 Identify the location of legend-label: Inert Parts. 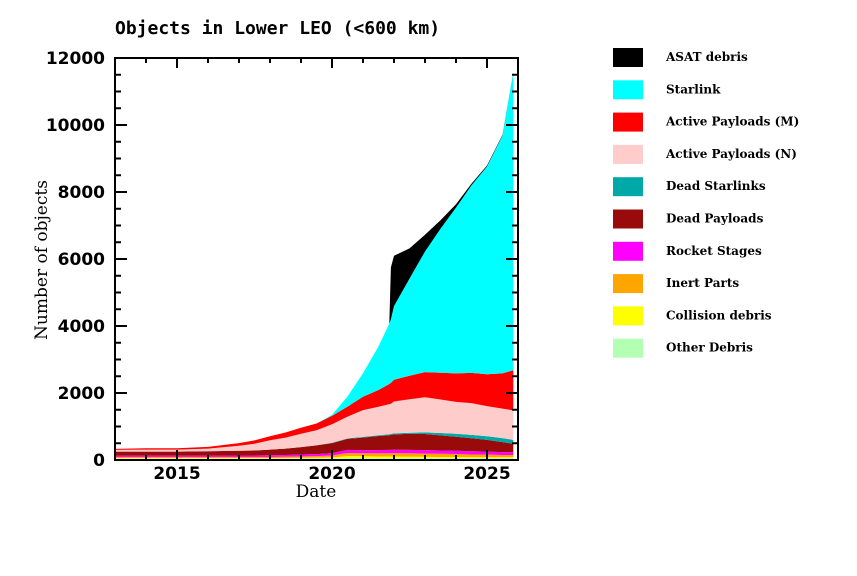
(702, 283).